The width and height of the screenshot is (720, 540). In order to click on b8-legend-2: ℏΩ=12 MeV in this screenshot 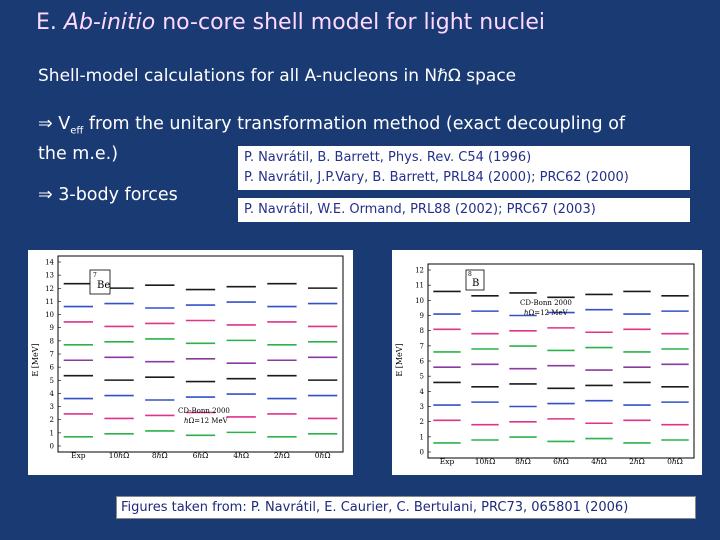, I will do `click(546, 313)`.